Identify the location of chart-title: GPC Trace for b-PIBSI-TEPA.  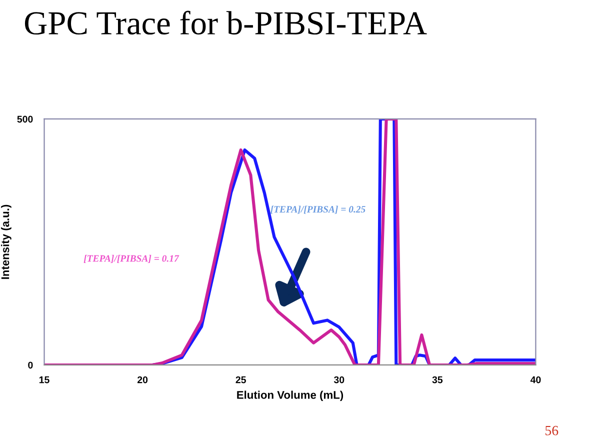
(225, 22).